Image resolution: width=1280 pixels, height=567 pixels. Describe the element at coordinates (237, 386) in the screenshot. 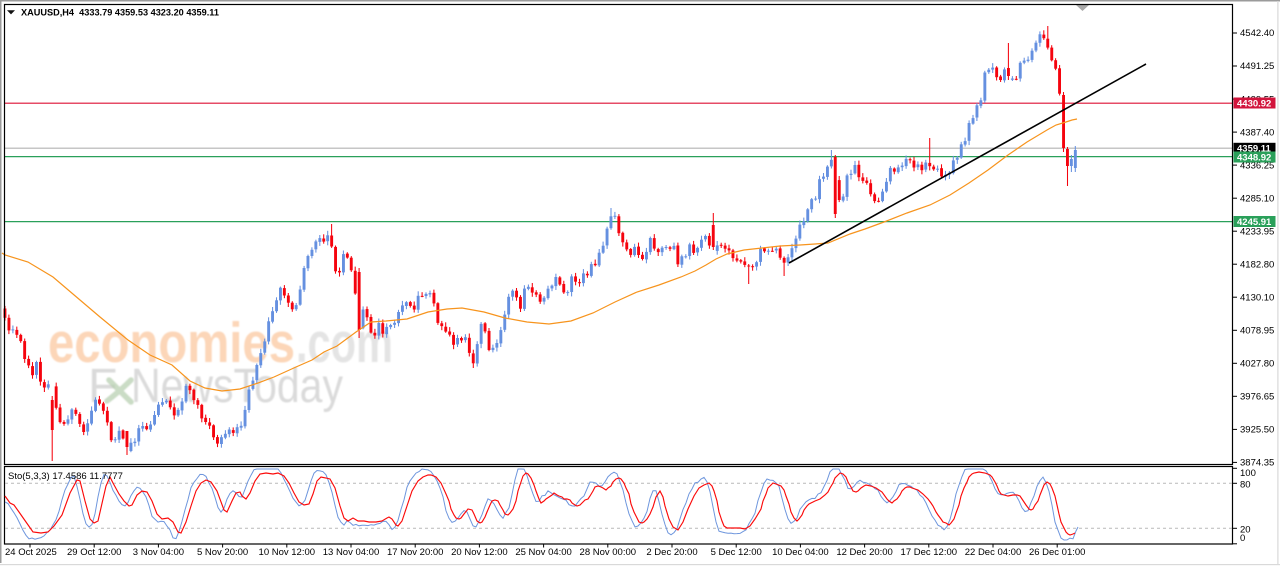

I see `svg-text: NewsToday` at that location.